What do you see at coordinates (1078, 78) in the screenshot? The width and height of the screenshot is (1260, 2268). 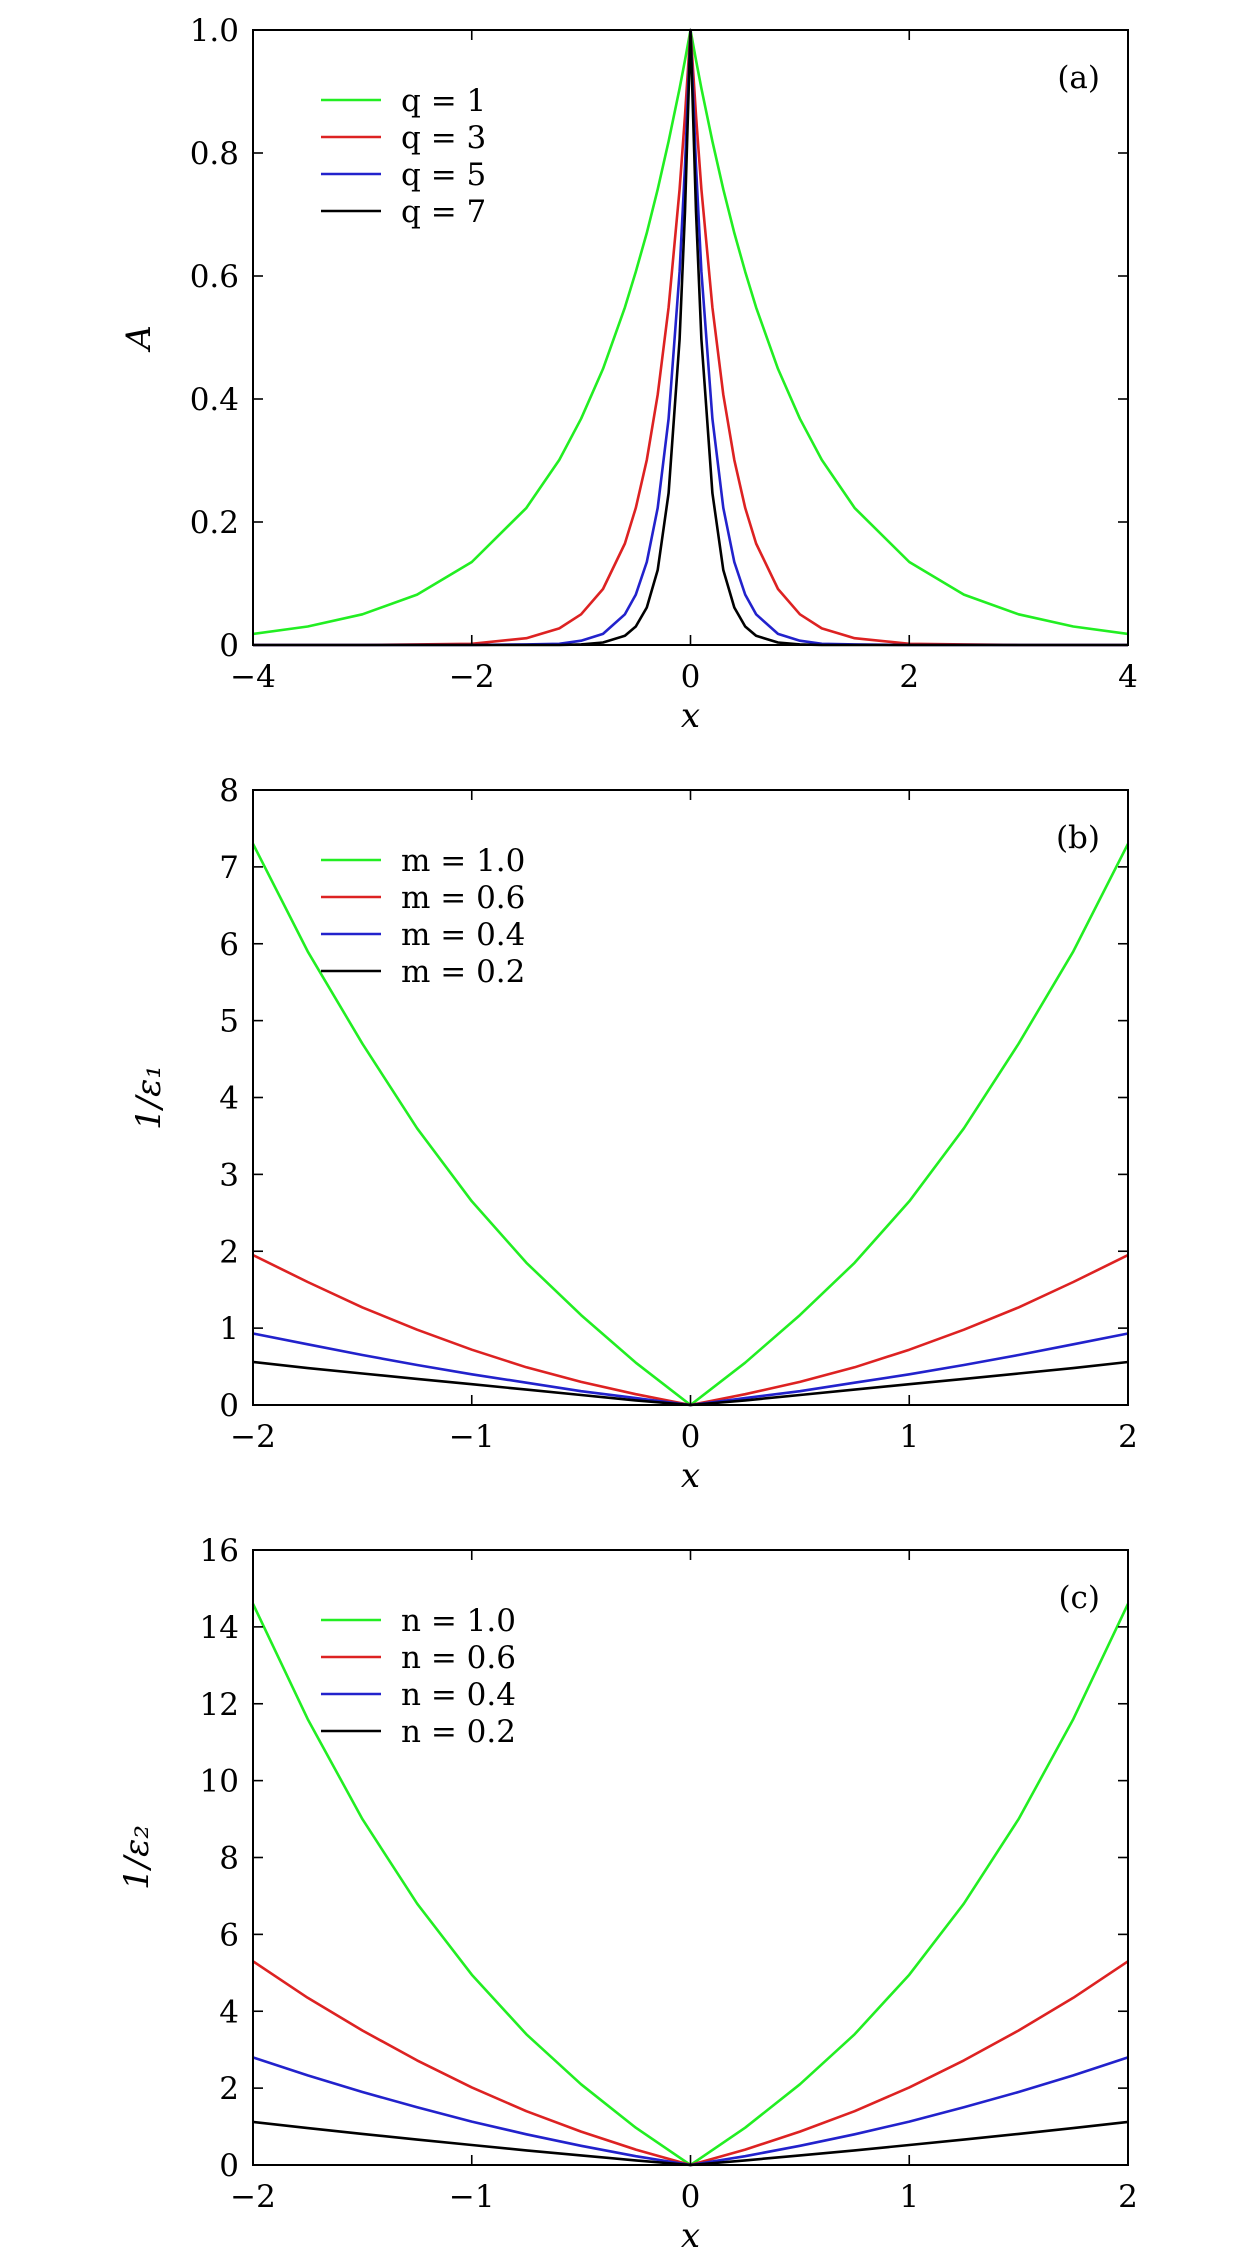 I see `panel-label: (a)` at bounding box center [1078, 78].